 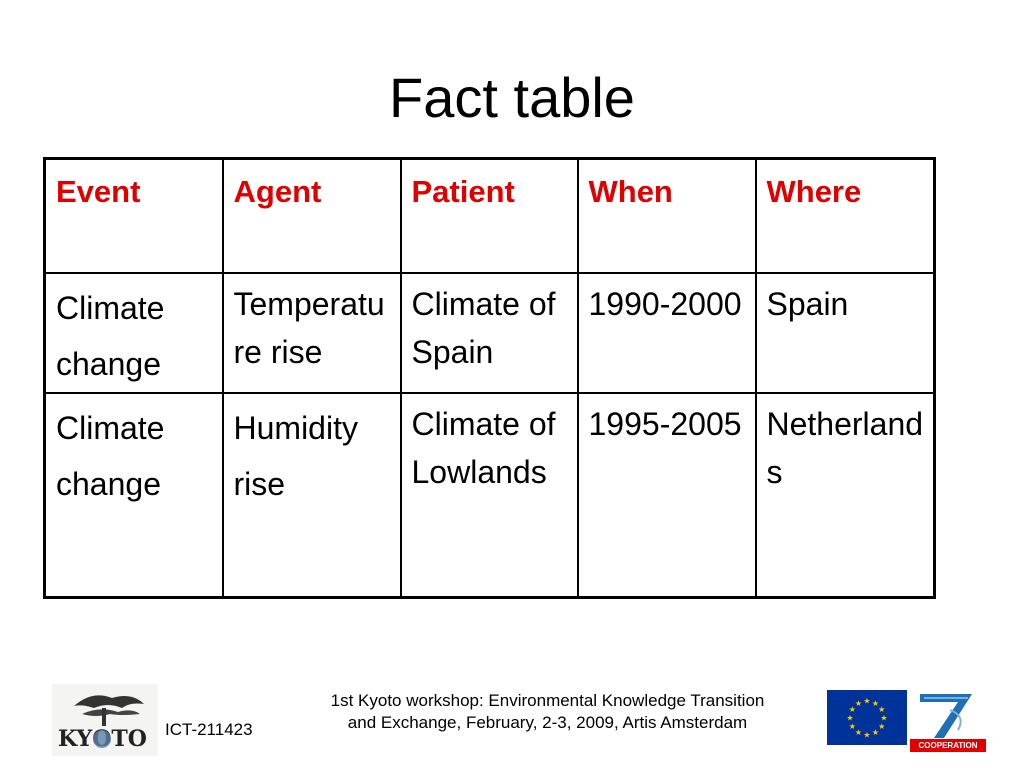 What do you see at coordinates (845, 495) in the screenshot?
I see `cell-where: Netherlands` at bounding box center [845, 495].